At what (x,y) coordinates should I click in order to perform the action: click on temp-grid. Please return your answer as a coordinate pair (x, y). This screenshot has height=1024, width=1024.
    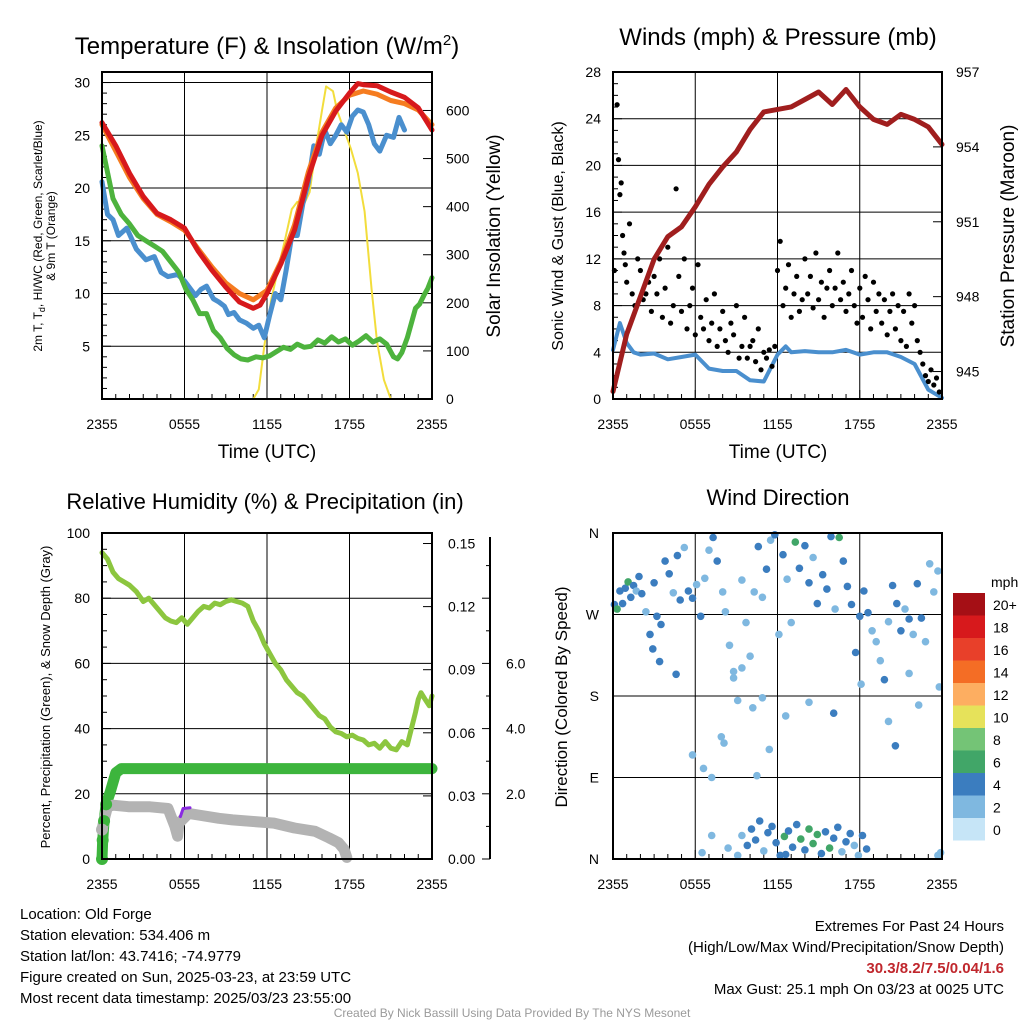
    Looking at the image, I should click on (267, 235).